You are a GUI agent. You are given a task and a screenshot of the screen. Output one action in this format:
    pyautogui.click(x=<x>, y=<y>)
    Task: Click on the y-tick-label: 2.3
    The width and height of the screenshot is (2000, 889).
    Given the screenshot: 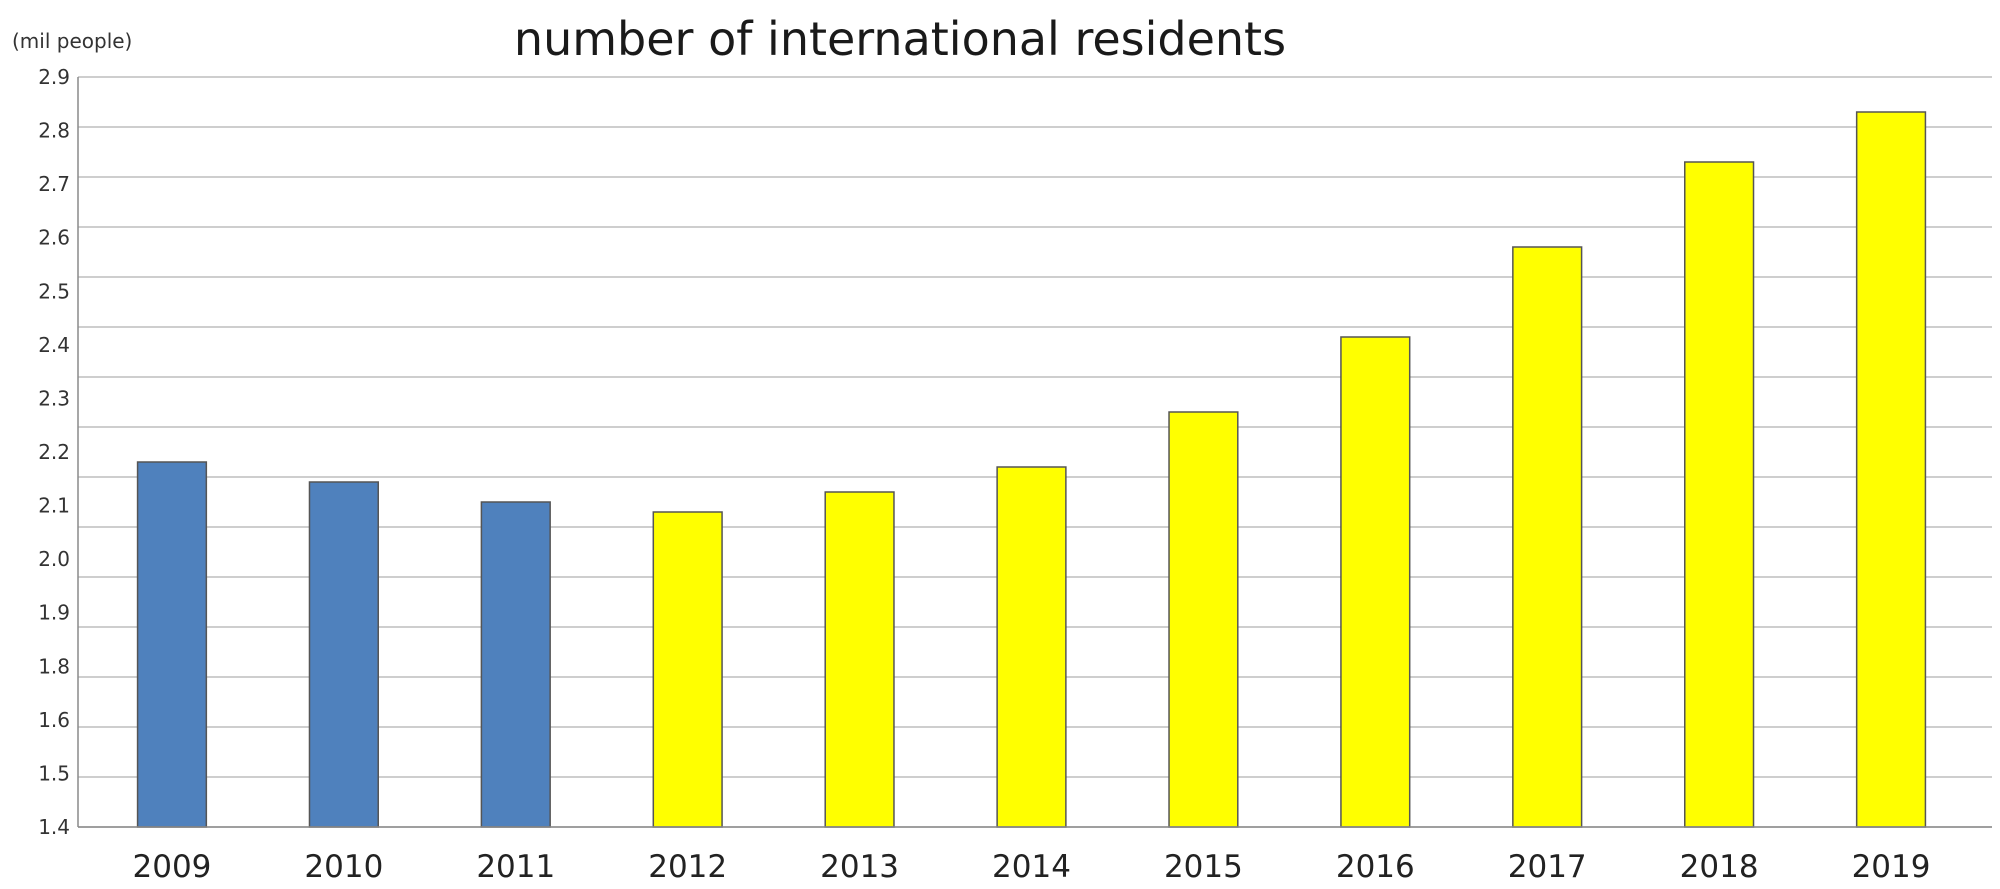 What is the action you would take?
    pyautogui.click(x=54, y=398)
    